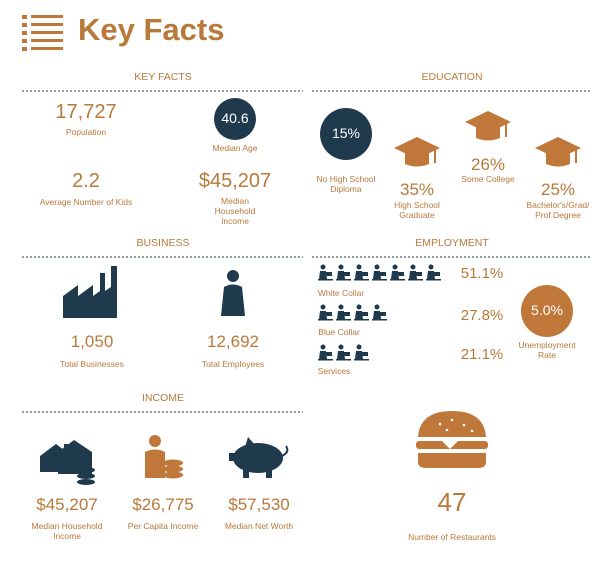 The width and height of the screenshot is (612, 588). Describe the element at coordinates (92, 364) in the screenshot. I see `business-label: Total Businesses` at that location.